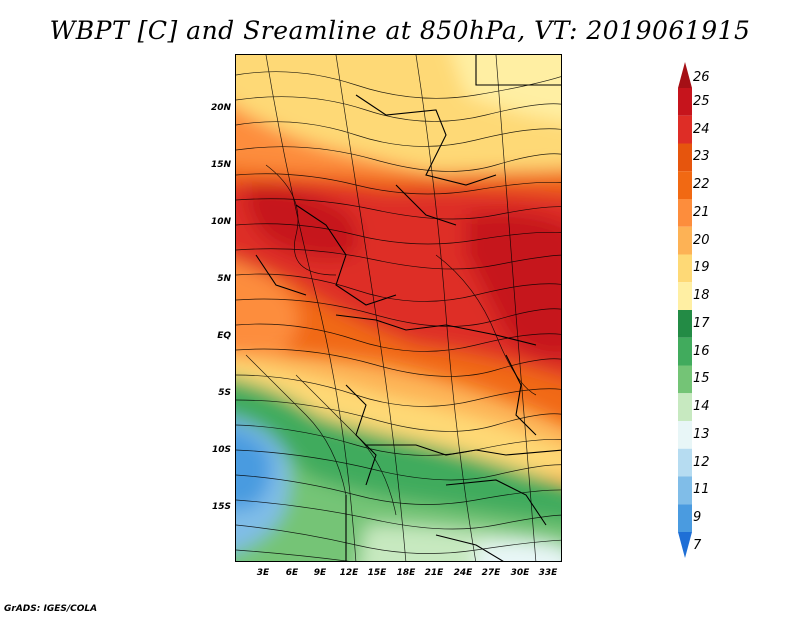  Describe the element at coordinates (520, 573) in the screenshot. I see `lon-label: 30E` at that location.